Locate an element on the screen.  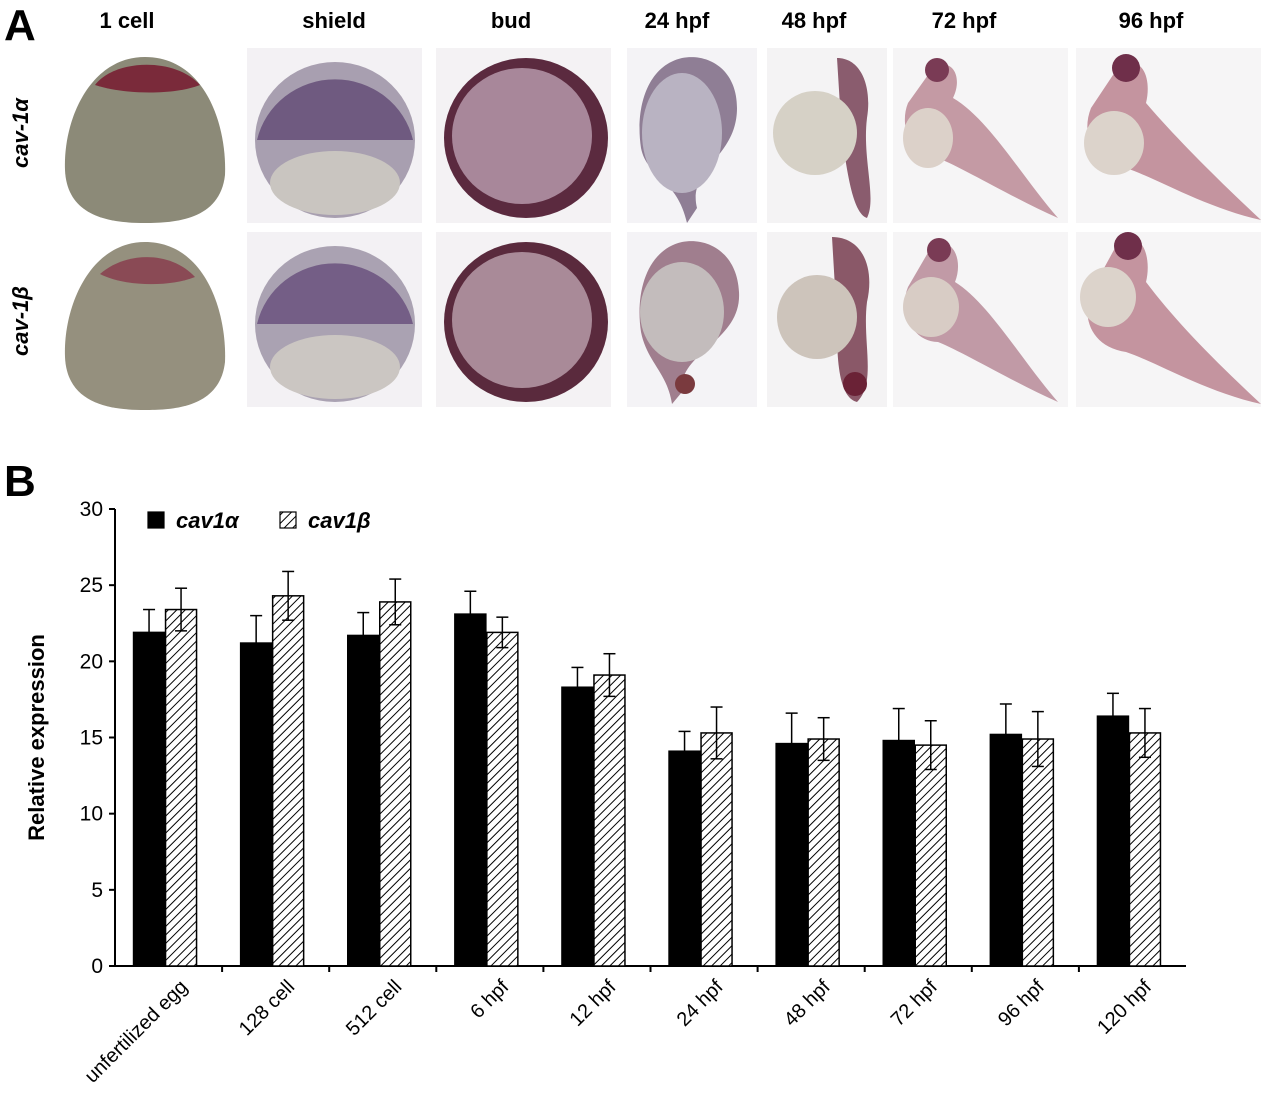
stage-label-48hpf: 48 hpf is located at coordinates (814, 20).